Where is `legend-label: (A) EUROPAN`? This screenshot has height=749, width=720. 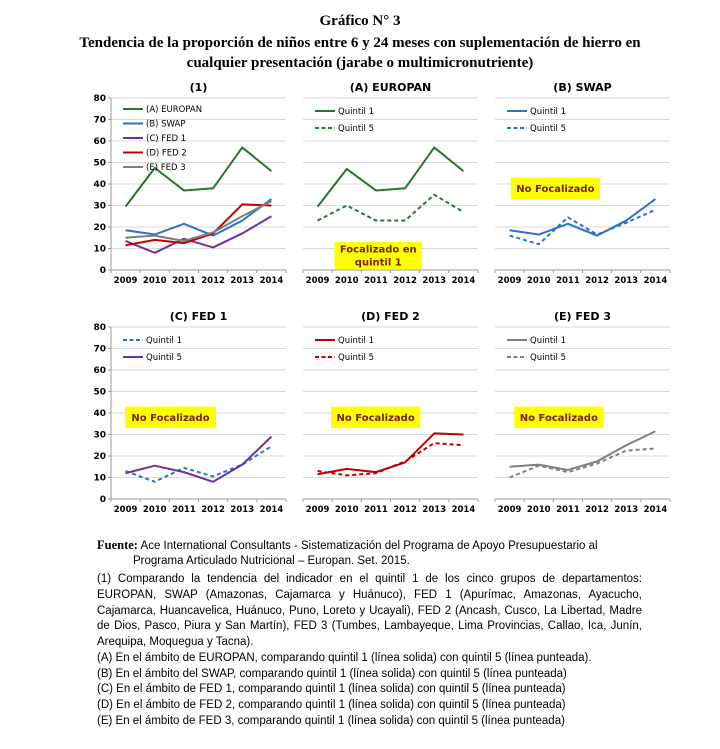 legend-label: (A) EUROPAN is located at coordinates (174, 110).